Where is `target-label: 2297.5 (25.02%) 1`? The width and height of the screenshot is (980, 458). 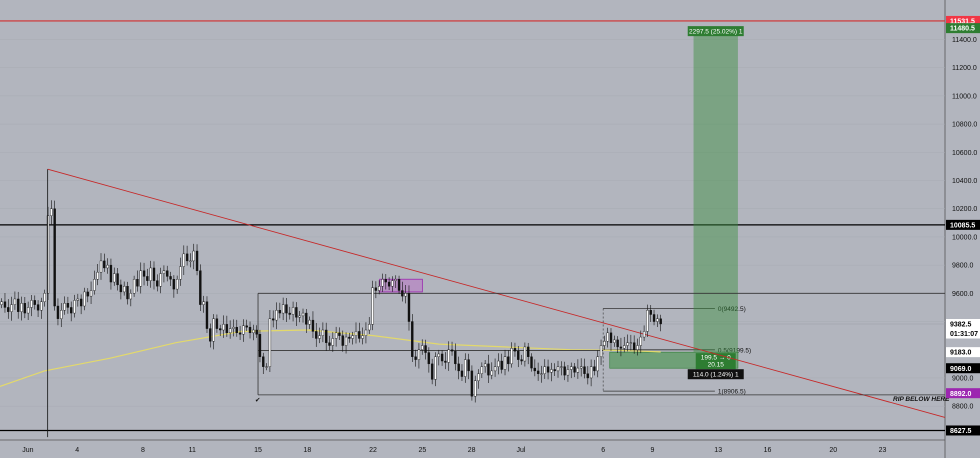
target-label: 2297.5 (25.02%) 1 is located at coordinates (716, 32).